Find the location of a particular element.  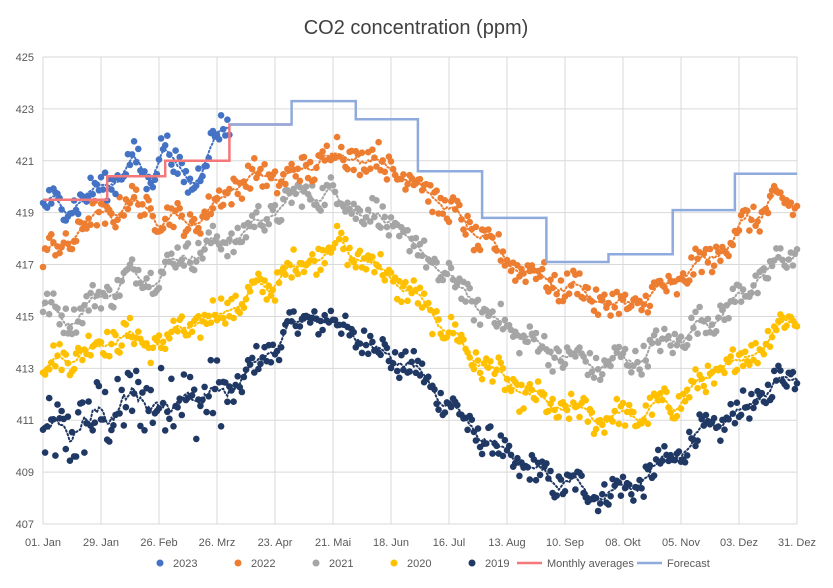

legend-marker is located at coordinates (394, 563).